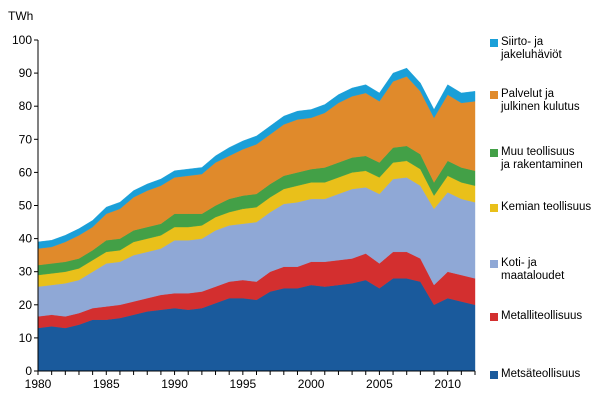 Image resolution: width=607 pixels, height=418 pixels. Describe the element at coordinates (533, 269) in the screenshot. I see `legend-label: Koti- ja maataloudet` at that location.